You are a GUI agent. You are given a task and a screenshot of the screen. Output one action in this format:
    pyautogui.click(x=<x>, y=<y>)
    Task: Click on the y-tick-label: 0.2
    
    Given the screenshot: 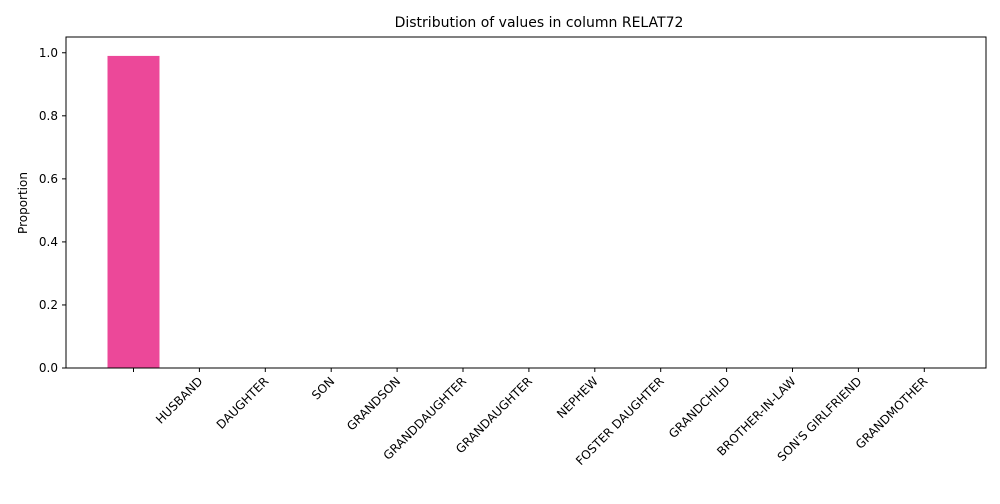 What is the action you would take?
    pyautogui.click(x=48, y=305)
    